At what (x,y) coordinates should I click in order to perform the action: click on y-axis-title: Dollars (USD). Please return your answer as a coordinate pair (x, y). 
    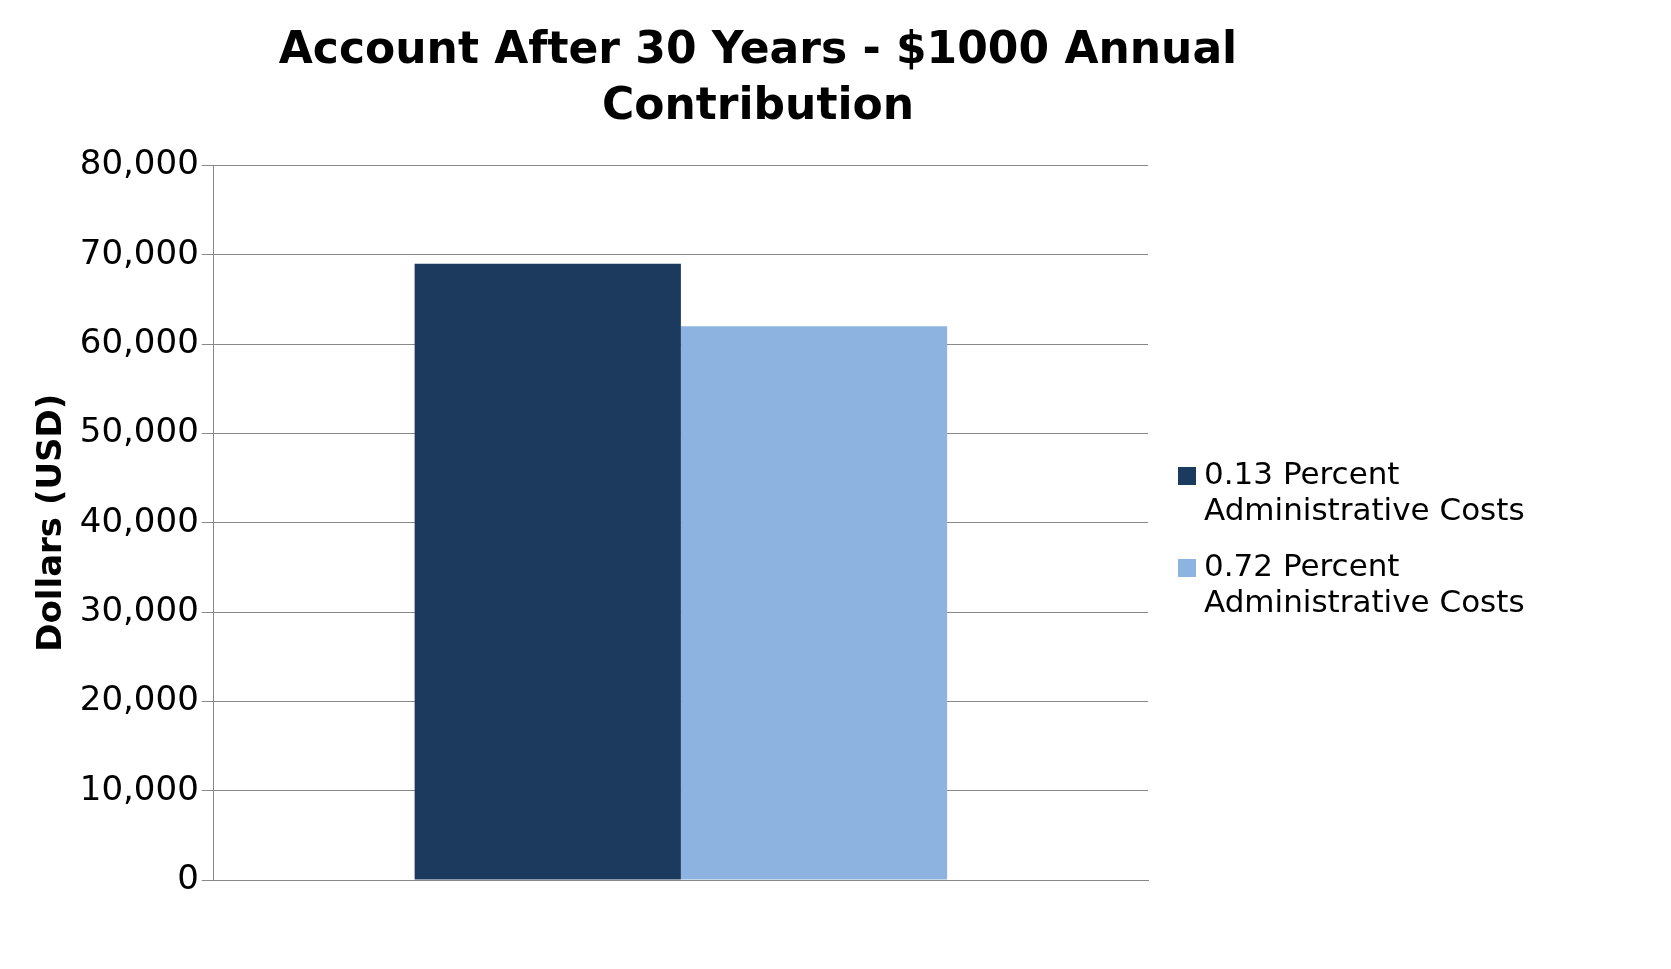
    Looking at the image, I should click on (49, 522).